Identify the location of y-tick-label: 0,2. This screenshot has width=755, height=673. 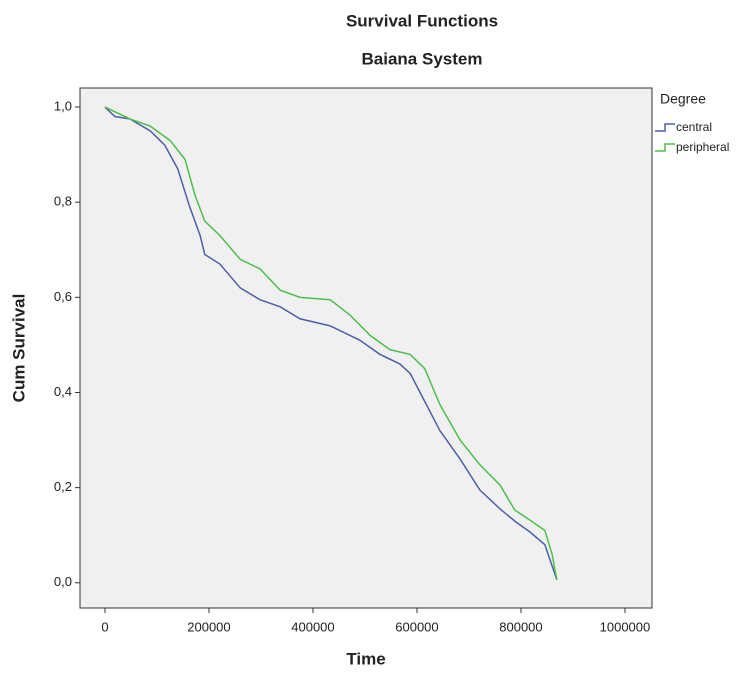
(63, 486).